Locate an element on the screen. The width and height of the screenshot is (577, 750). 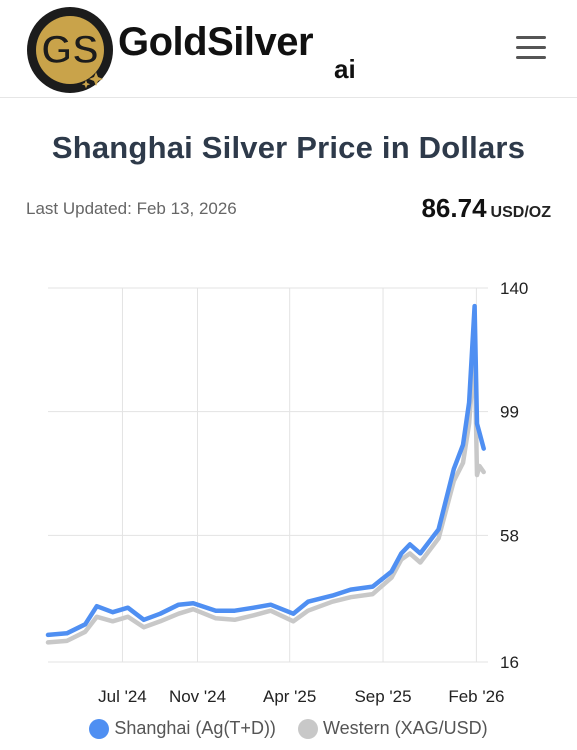
legend-western-label: Western (XAG/USD) is located at coordinates (405, 728).